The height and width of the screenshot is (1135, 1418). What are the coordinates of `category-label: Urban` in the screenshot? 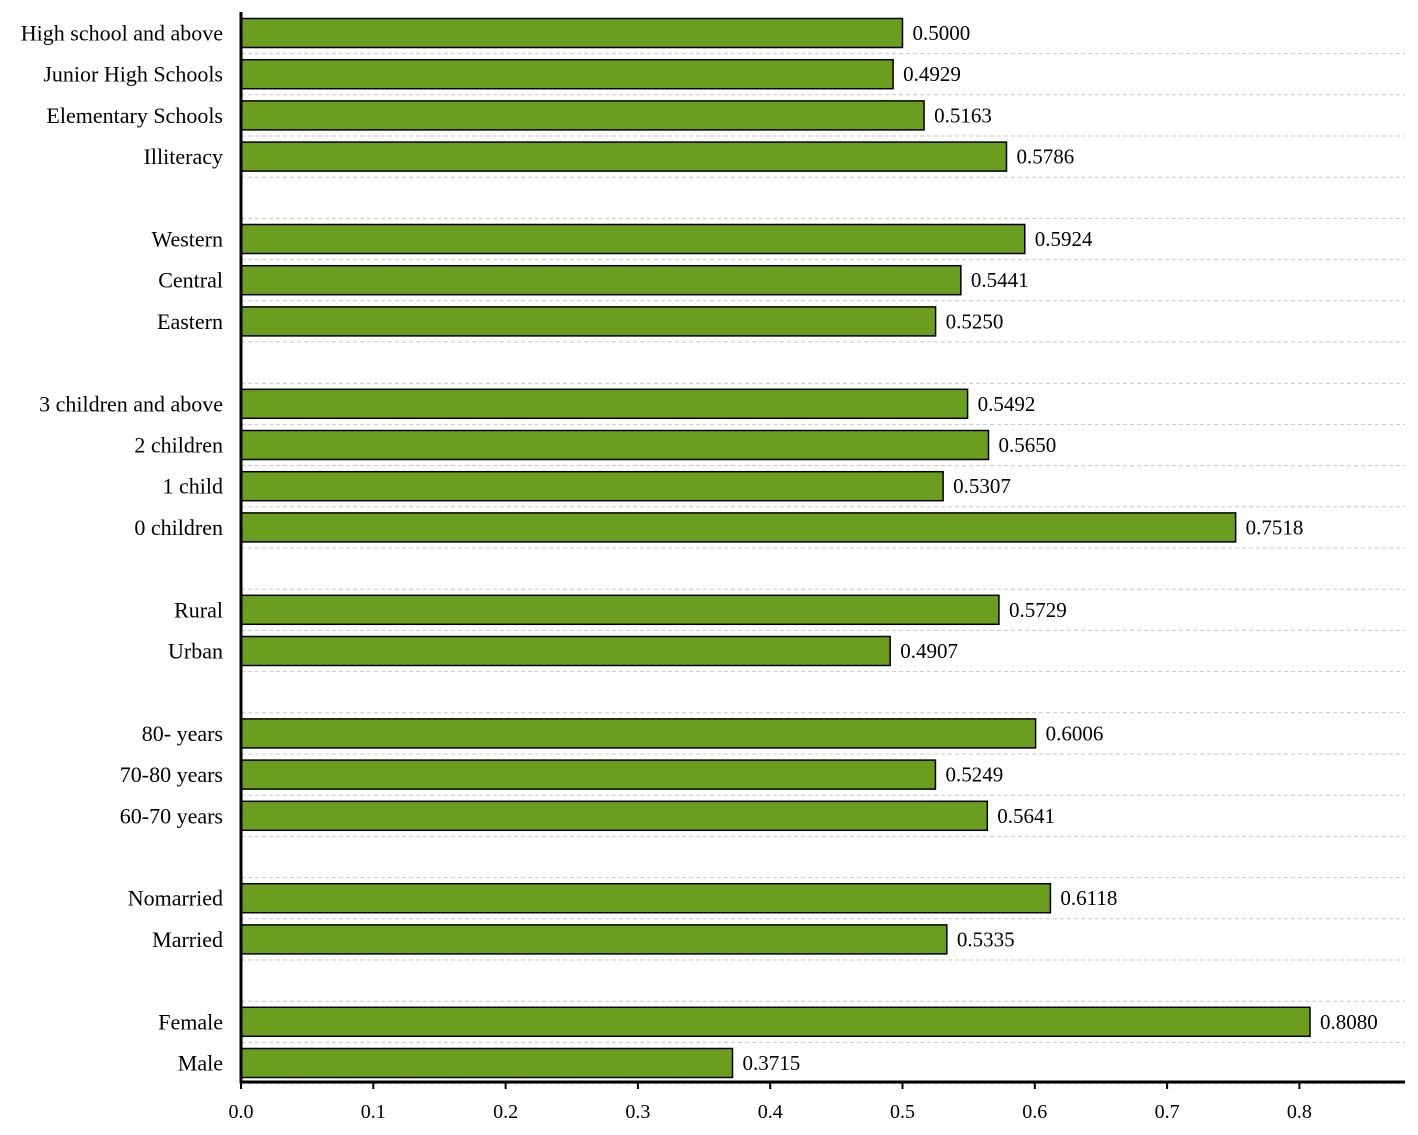 It's located at (195, 651).